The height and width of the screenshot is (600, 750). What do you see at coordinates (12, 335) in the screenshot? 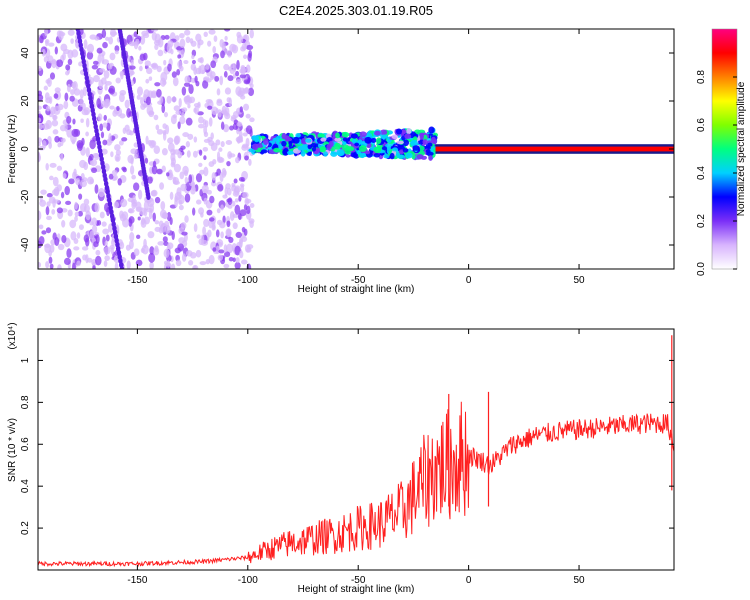
I see `snr-y-multiplier: (x10⁴)` at bounding box center [12, 335].